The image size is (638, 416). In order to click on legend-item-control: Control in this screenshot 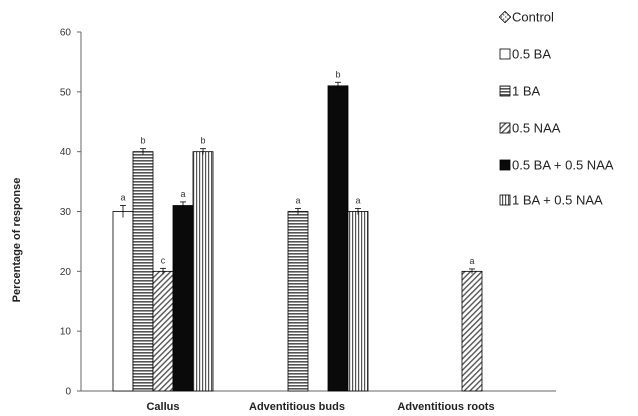, I will do `click(526, 17)`.